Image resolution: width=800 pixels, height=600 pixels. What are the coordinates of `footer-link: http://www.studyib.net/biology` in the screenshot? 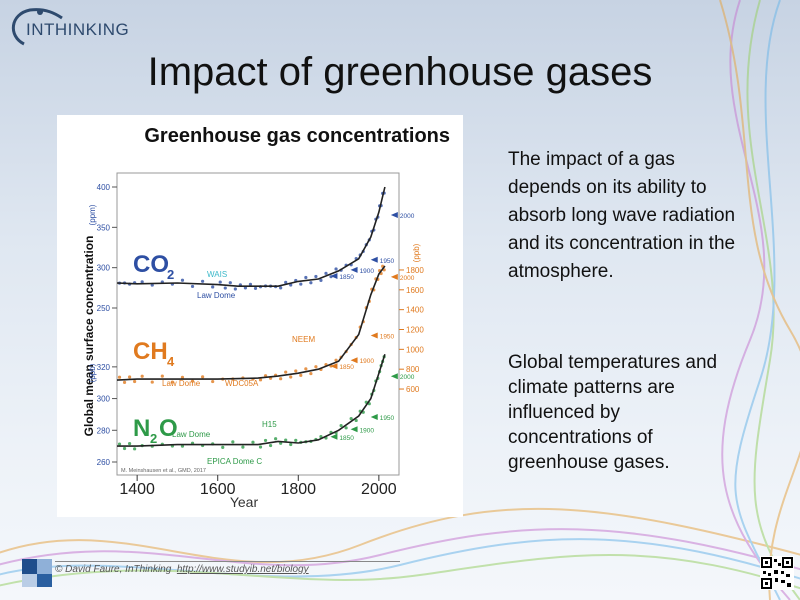 It's located at (242, 569).